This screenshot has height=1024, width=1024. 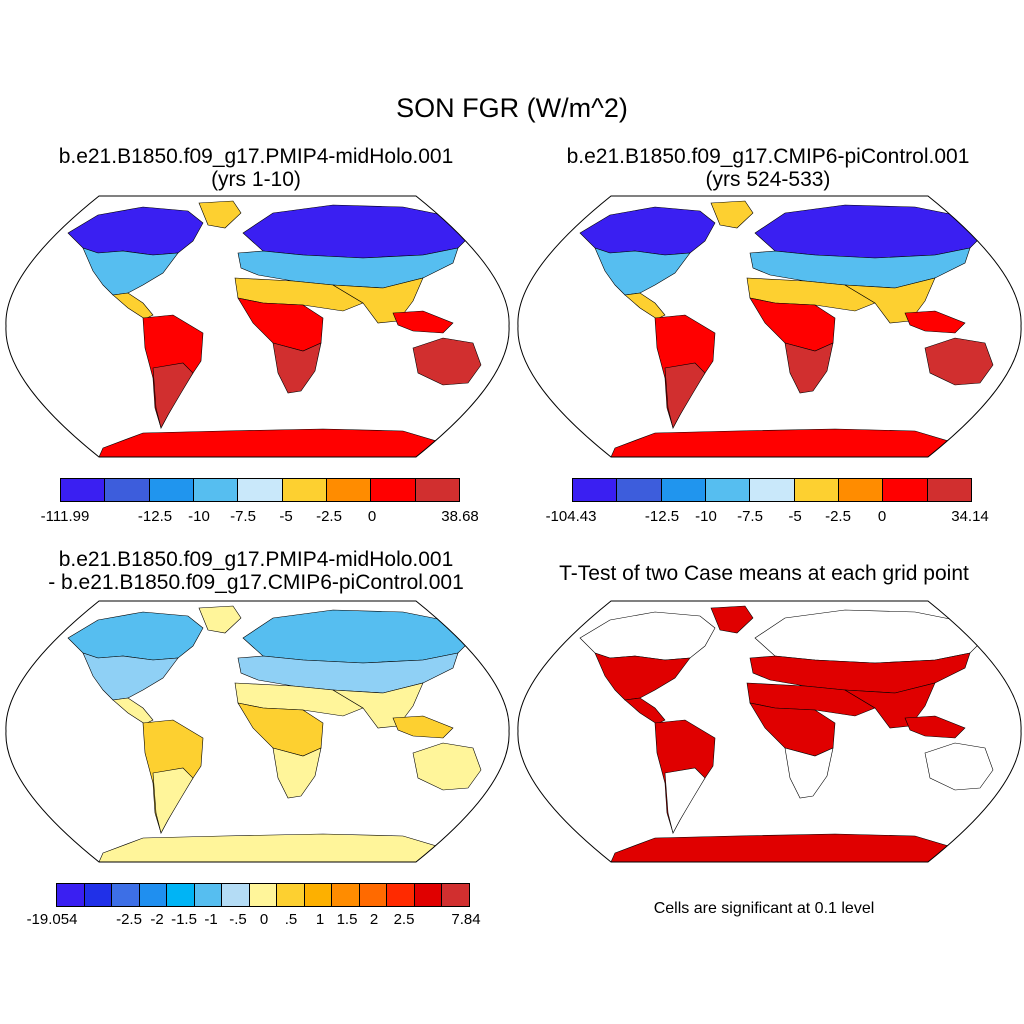 What do you see at coordinates (768, 179) in the screenshot?
I see `panel-title-line2: (yrs 524-533)` at bounding box center [768, 179].